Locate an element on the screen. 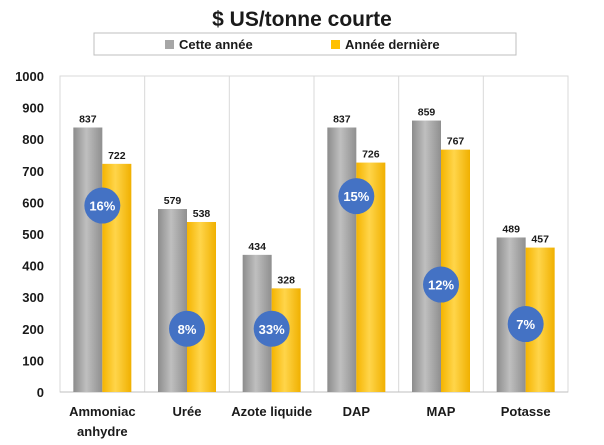 The width and height of the screenshot is (604, 445). pct-change-badge: 33% is located at coordinates (271, 328).